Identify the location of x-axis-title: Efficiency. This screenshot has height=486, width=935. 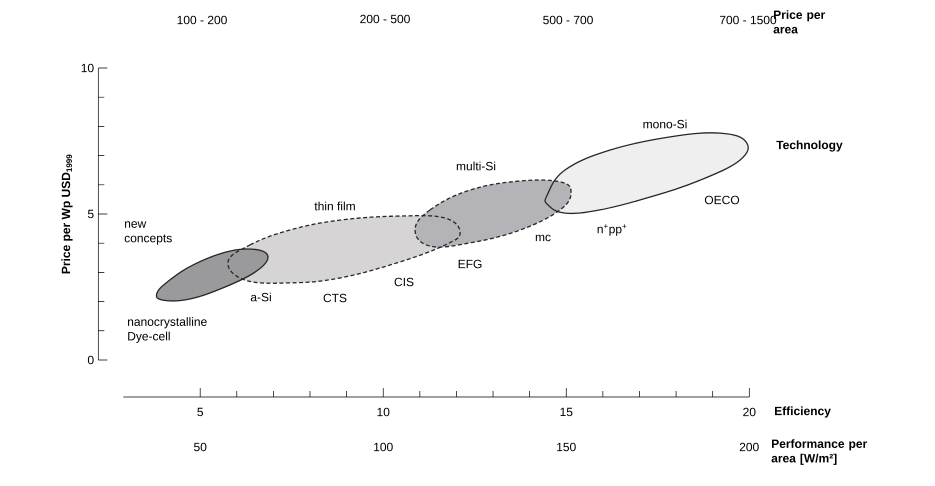
(803, 412).